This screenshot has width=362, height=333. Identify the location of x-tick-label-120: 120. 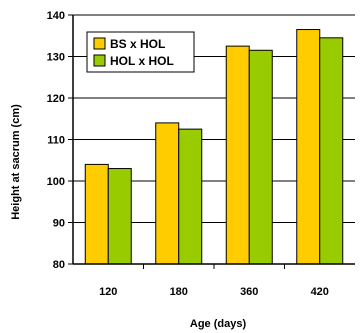
(108, 292).